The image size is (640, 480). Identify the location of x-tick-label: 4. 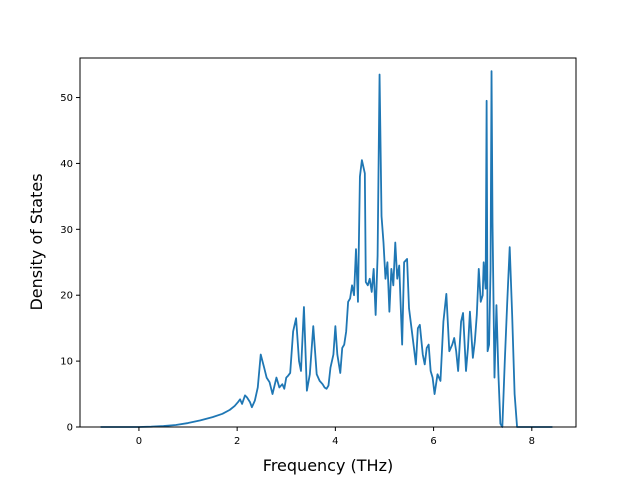
(335, 441).